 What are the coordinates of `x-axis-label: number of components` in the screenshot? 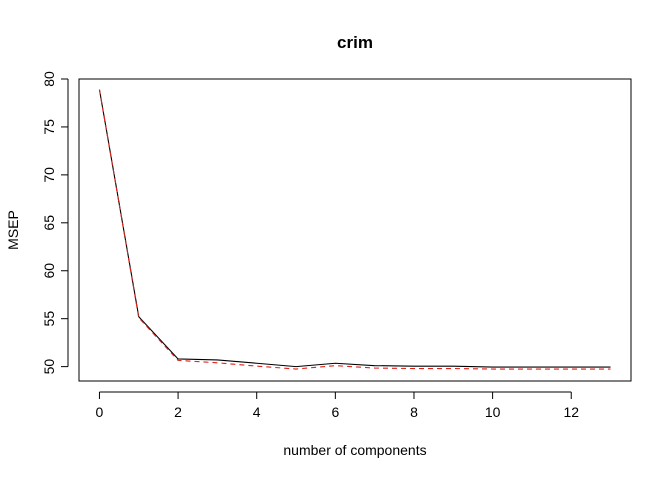 It's located at (354, 450).